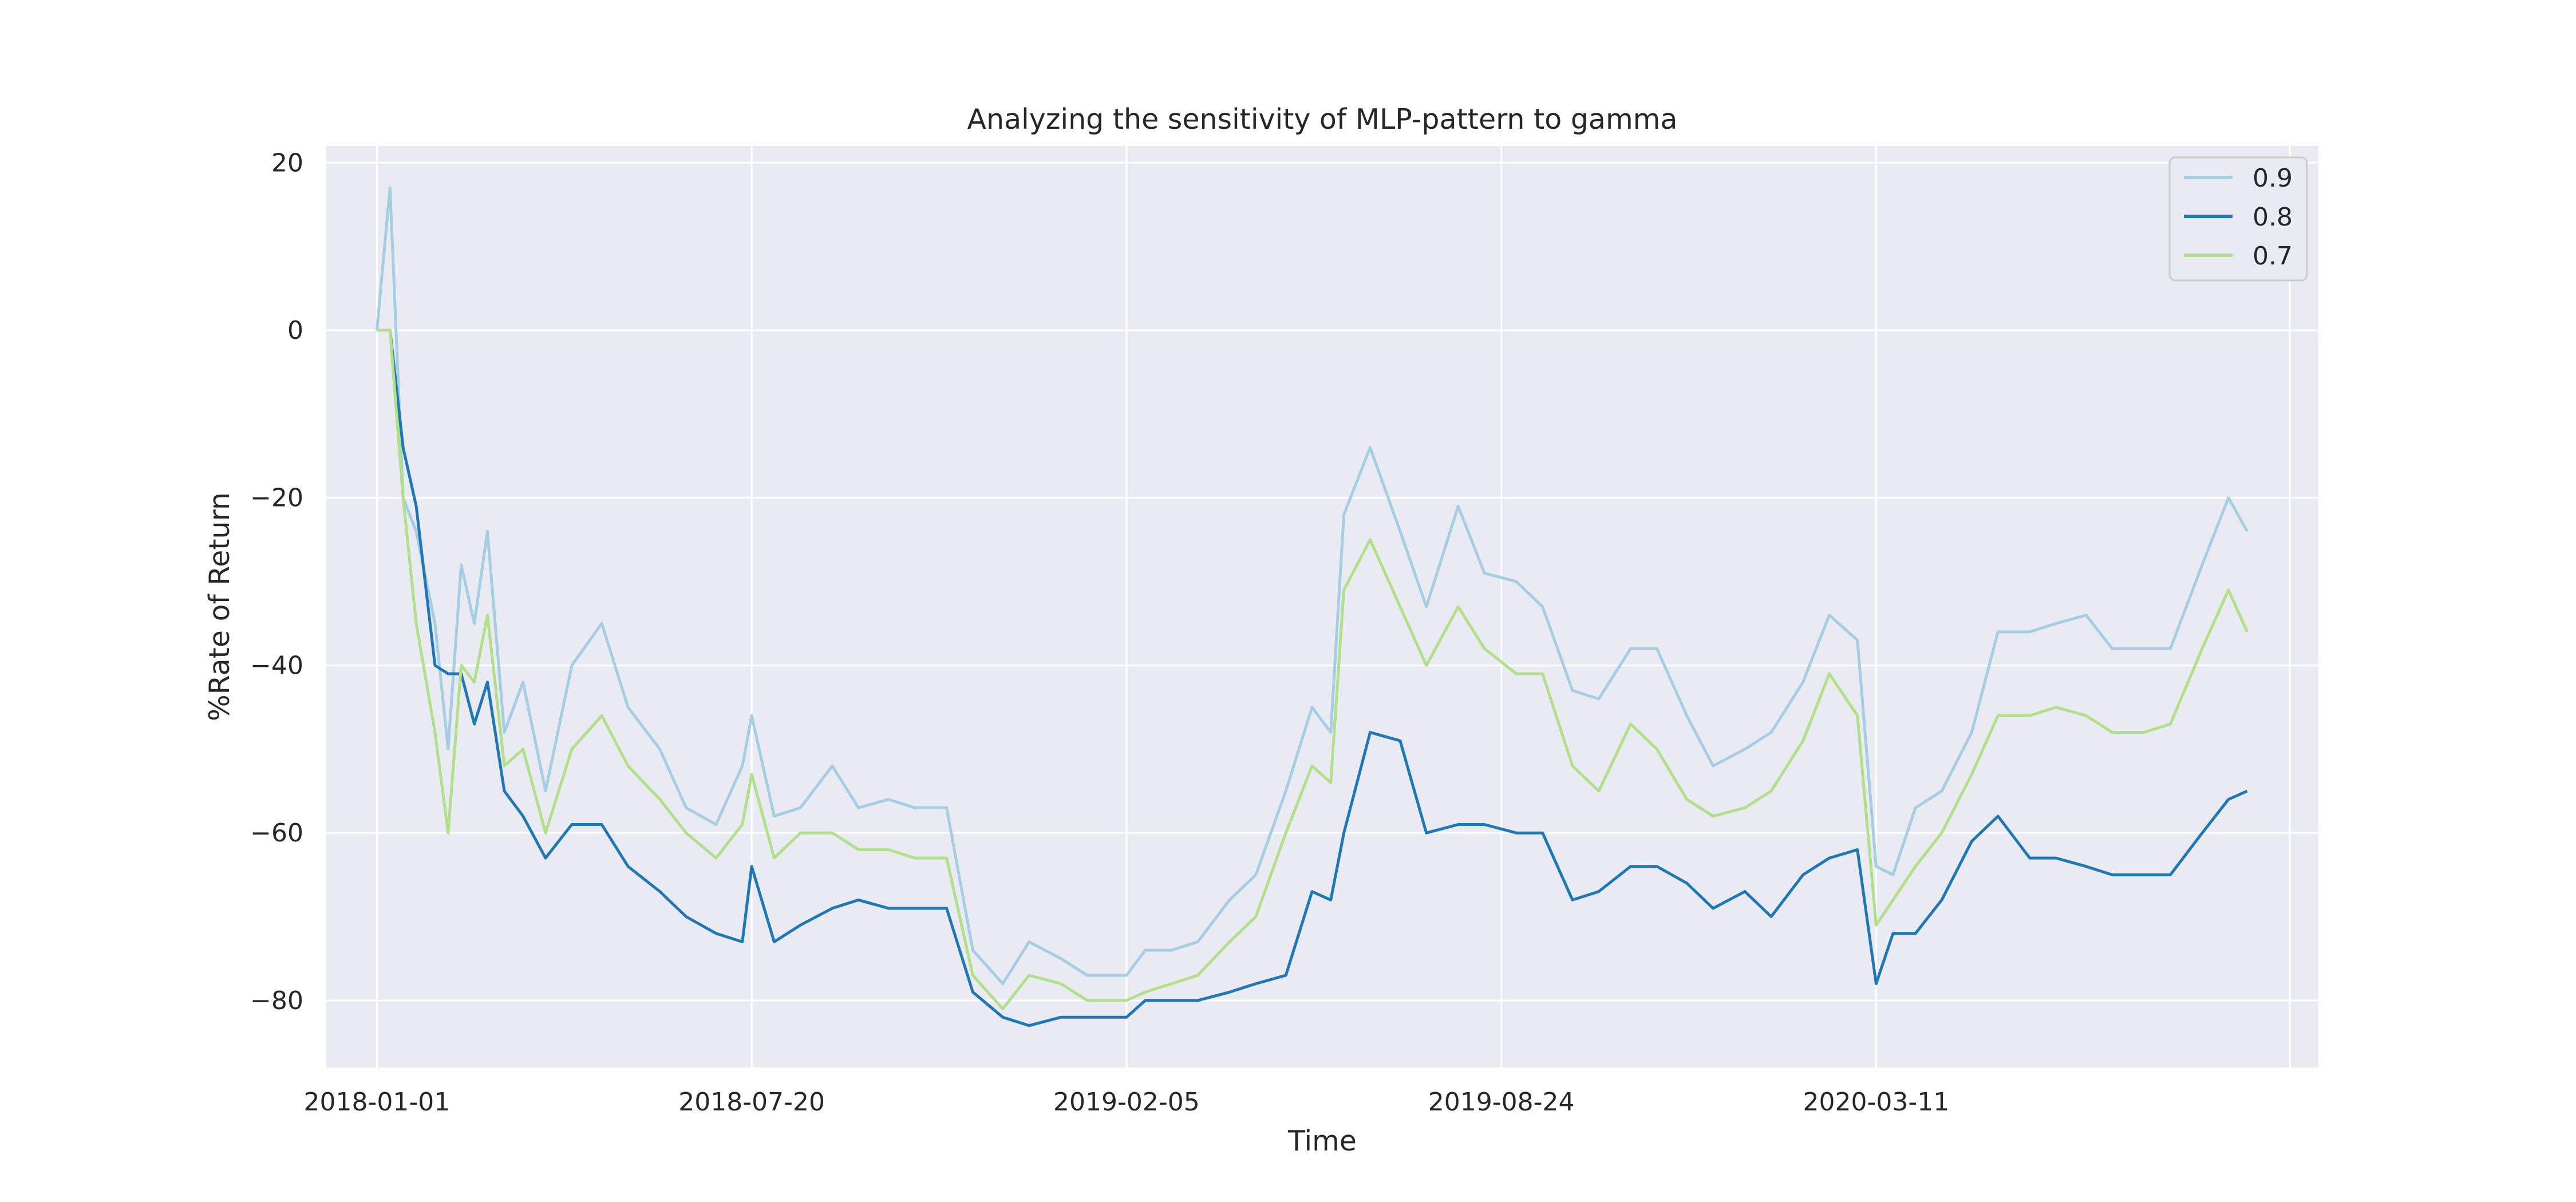  Describe the element at coordinates (2273, 257) in the screenshot. I see `legend-label: 0.7` at that location.